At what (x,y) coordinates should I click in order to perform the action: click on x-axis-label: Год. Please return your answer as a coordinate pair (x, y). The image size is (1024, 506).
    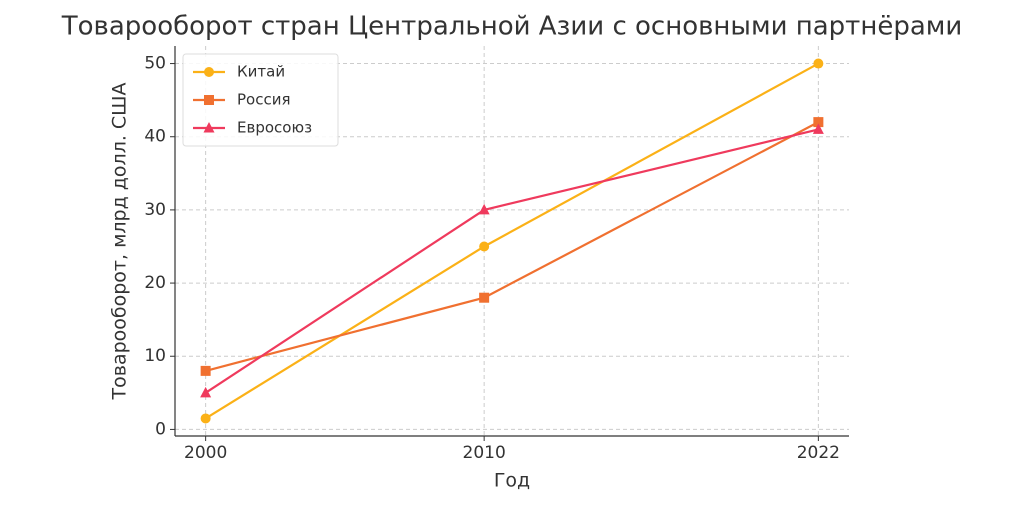
    Looking at the image, I should click on (512, 481).